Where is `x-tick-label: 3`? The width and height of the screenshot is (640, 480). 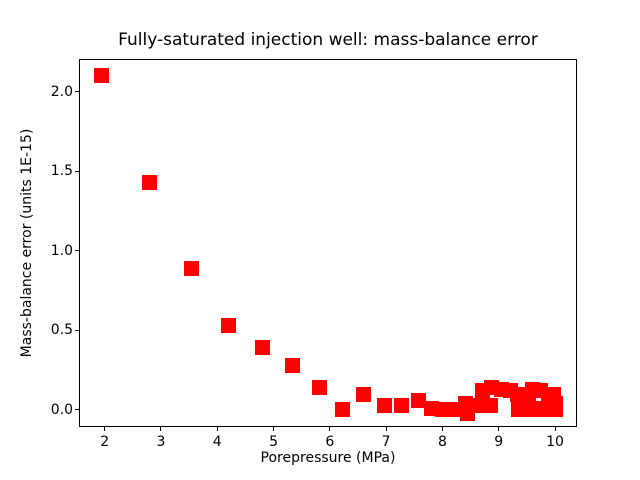
x-tick-label: 3 is located at coordinates (161, 442).